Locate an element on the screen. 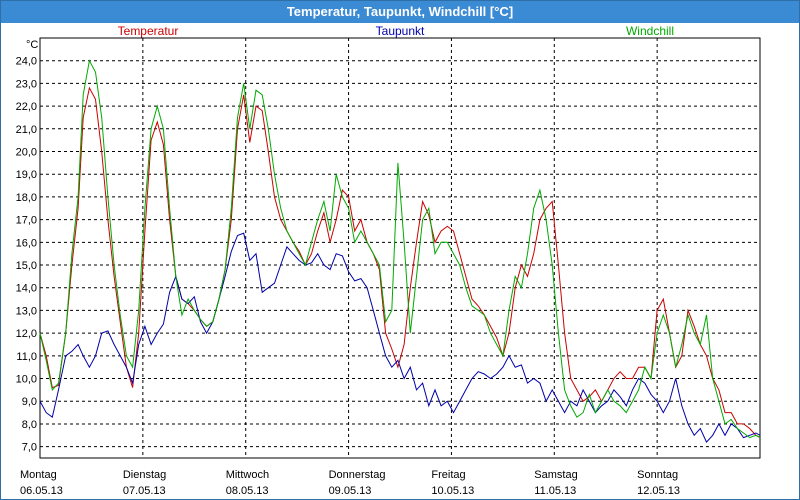 This screenshot has height=500, width=800. y-tick-label: 15,0 is located at coordinates (26, 266).